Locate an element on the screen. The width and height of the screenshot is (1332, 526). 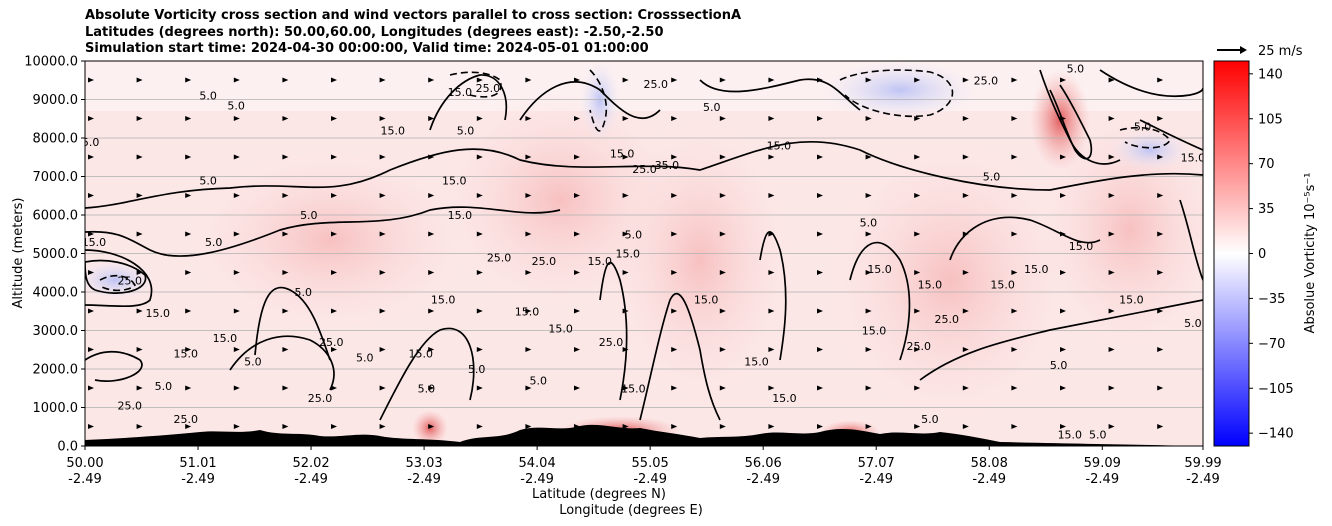
colorbar-tick-label: −140 is located at coordinates (1276, 434).